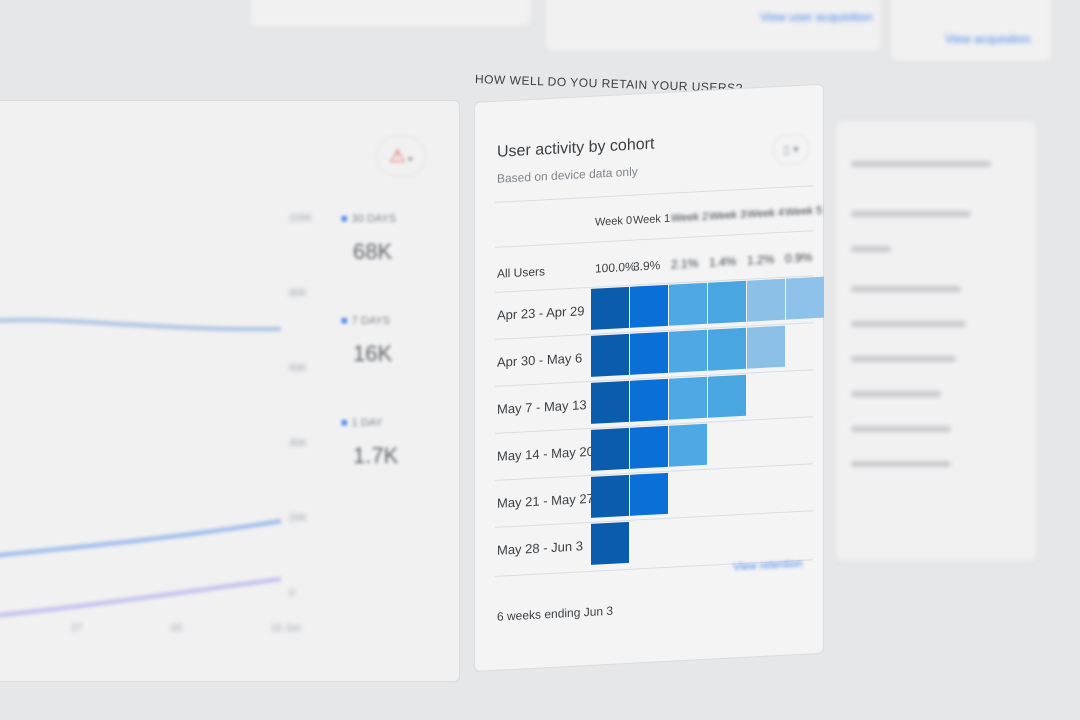  What do you see at coordinates (555, 613) in the screenshot?
I see `date-range-footer: 6 weeks ending Jun 3` at bounding box center [555, 613].